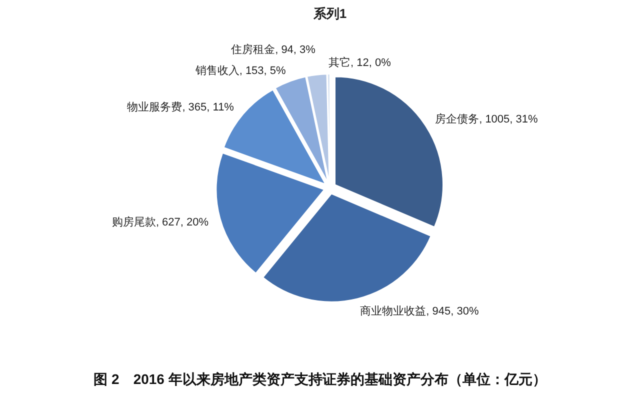 The width and height of the screenshot is (640, 397). I want to click on slice-label: 购房尾款, 627, 20%, so click(160, 222).